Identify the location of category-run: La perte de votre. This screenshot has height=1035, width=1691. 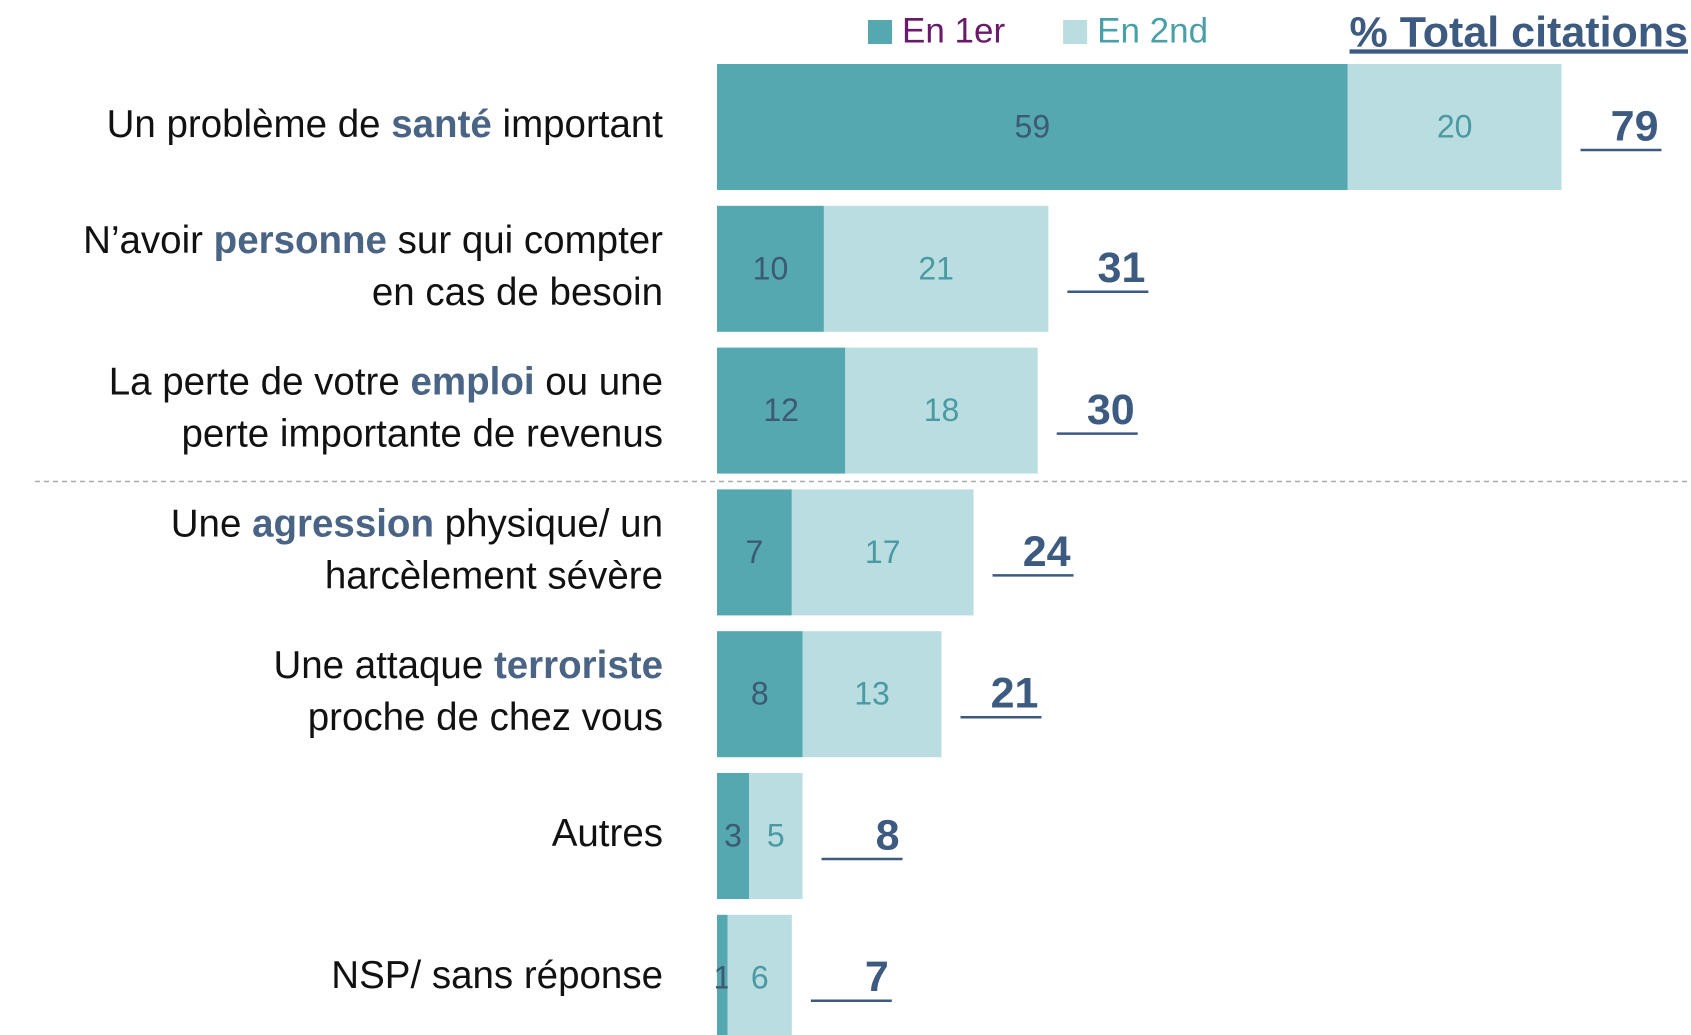
(260, 382).